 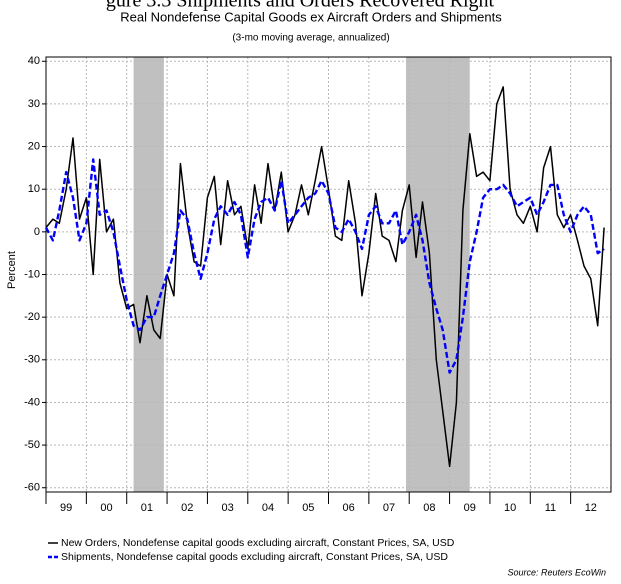 What do you see at coordinates (12, 270) in the screenshot?
I see `y-axis-label: Percent` at bounding box center [12, 270].